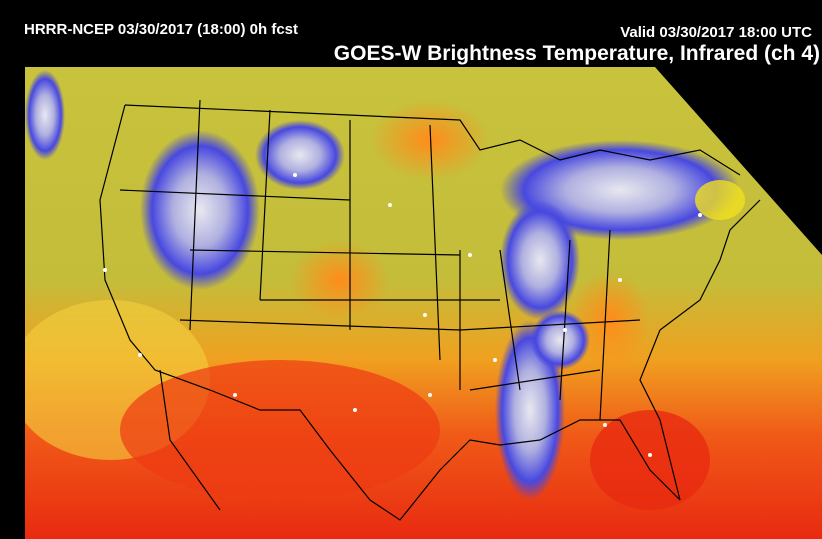  I want to click on model-label: HRRR-NCEP 03/30/2017 (18:00) 0h fcst, so click(161, 29).